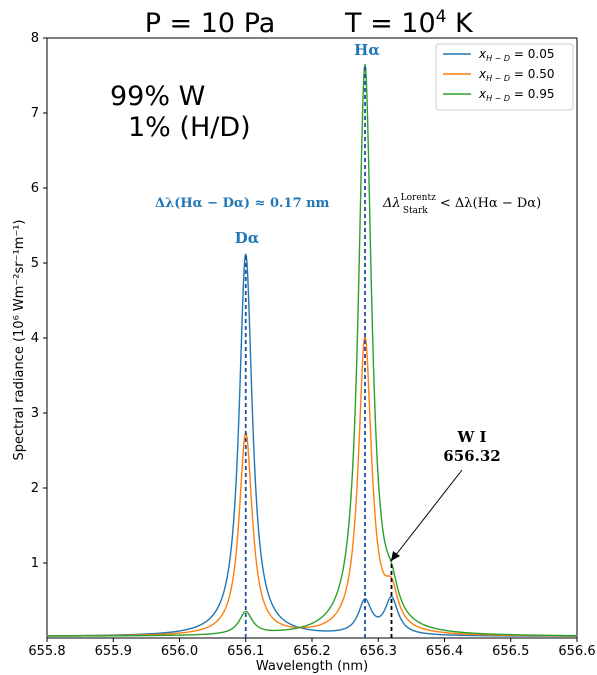 This screenshot has width=597, height=675. I want to click on w-i-arrow, so click(427, 515).